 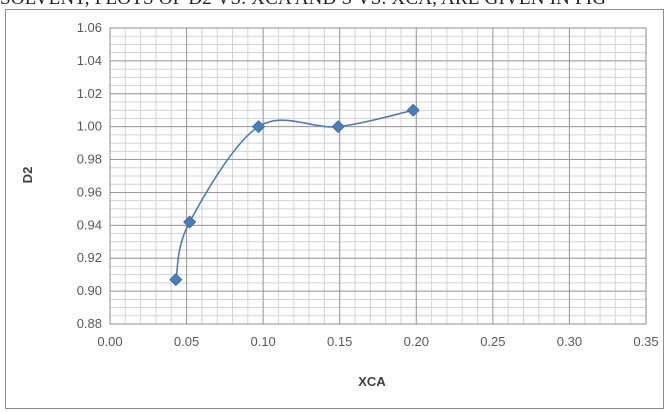 I want to click on x-tick-label: 0.15, so click(x=339, y=341).